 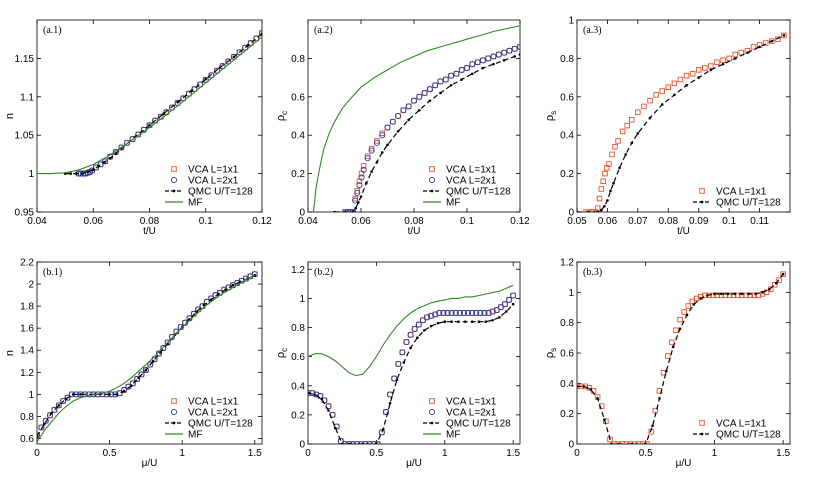 What do you see at coordinates (25, 59) in the screenshot?
I see `y-tick-label: 1.15` at bounding box center [25, 59].